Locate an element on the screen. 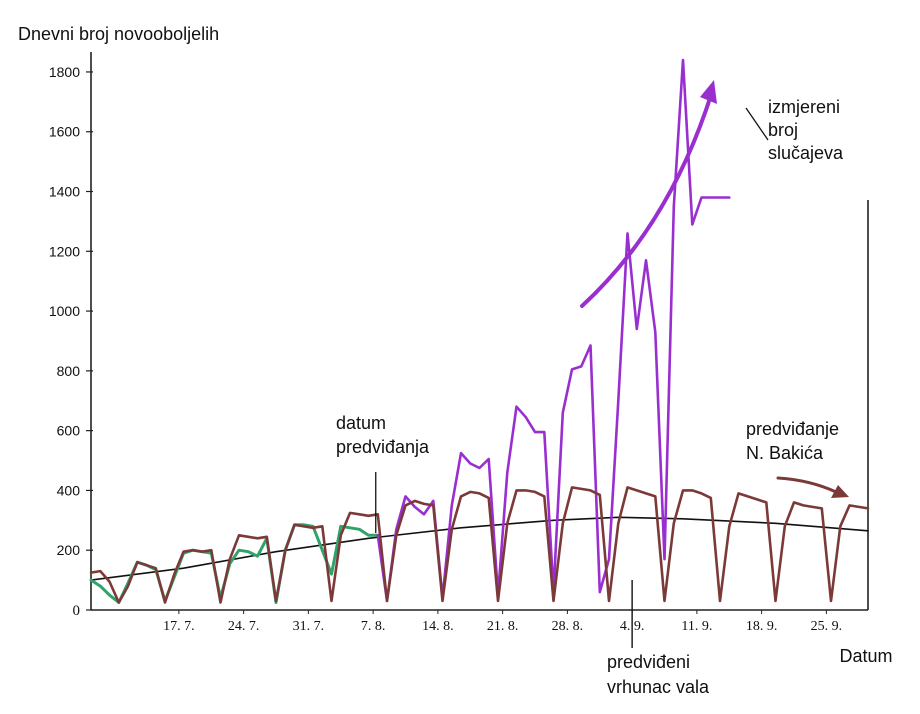 This screenshot has width=920, height=714. x-tick-label-11: 25. 9. is located at coordinates (827, 626).